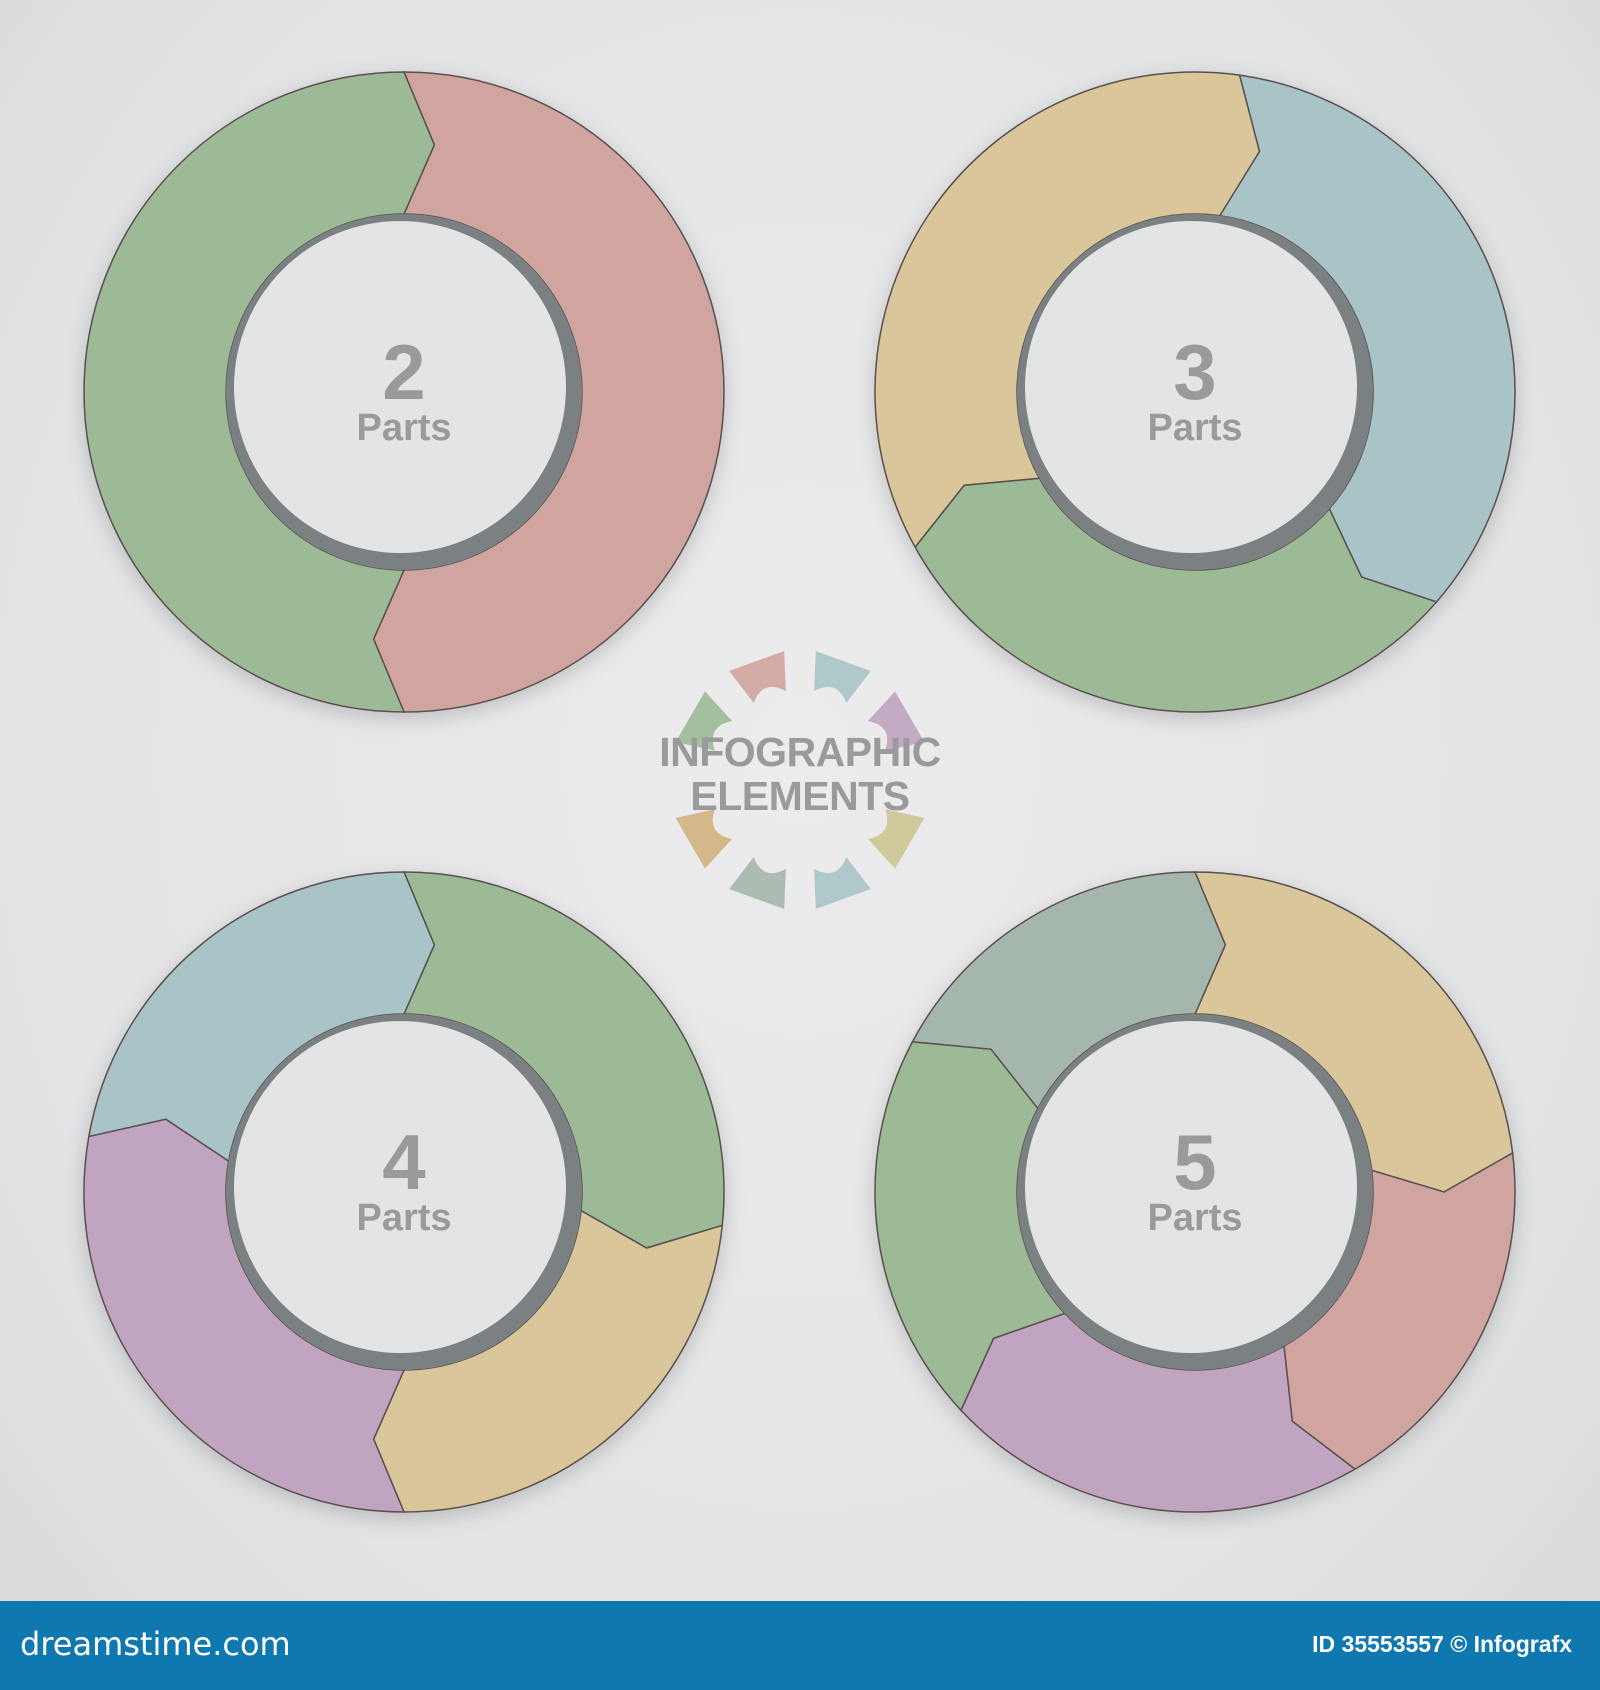  What do you see at coordinates (800, 752) in the screenshot?
I see `title-line-1: INFOGRAPHIC` at bounding box center [800, 752].